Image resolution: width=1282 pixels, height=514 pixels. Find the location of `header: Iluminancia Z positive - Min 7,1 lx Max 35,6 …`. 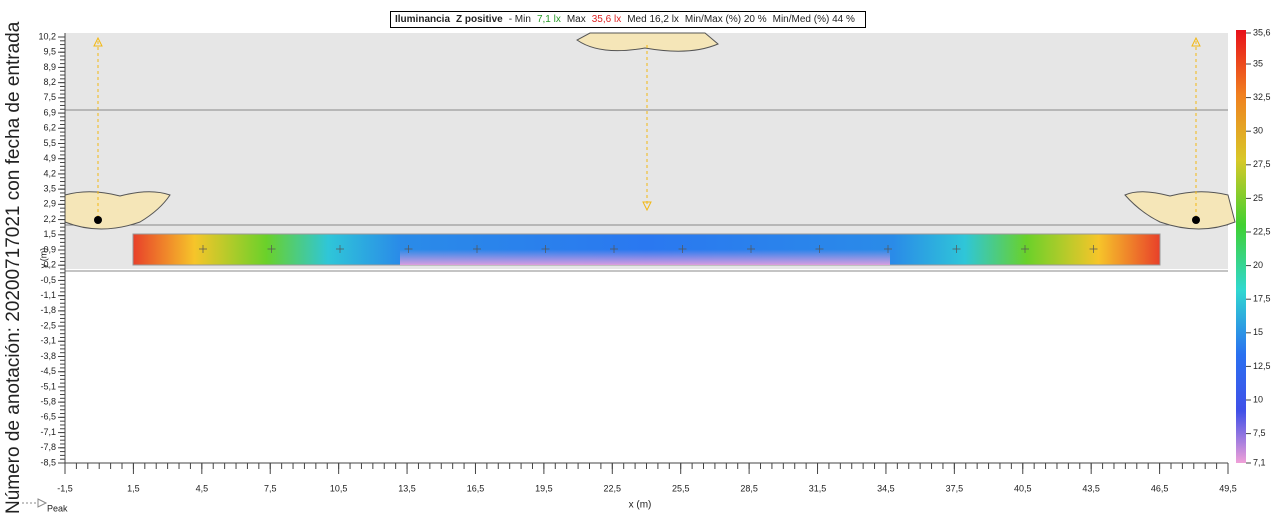

header: Iluminancia Z positive - Min 7,1 lx Max 35,6 … is located at coordinates (628, 19).